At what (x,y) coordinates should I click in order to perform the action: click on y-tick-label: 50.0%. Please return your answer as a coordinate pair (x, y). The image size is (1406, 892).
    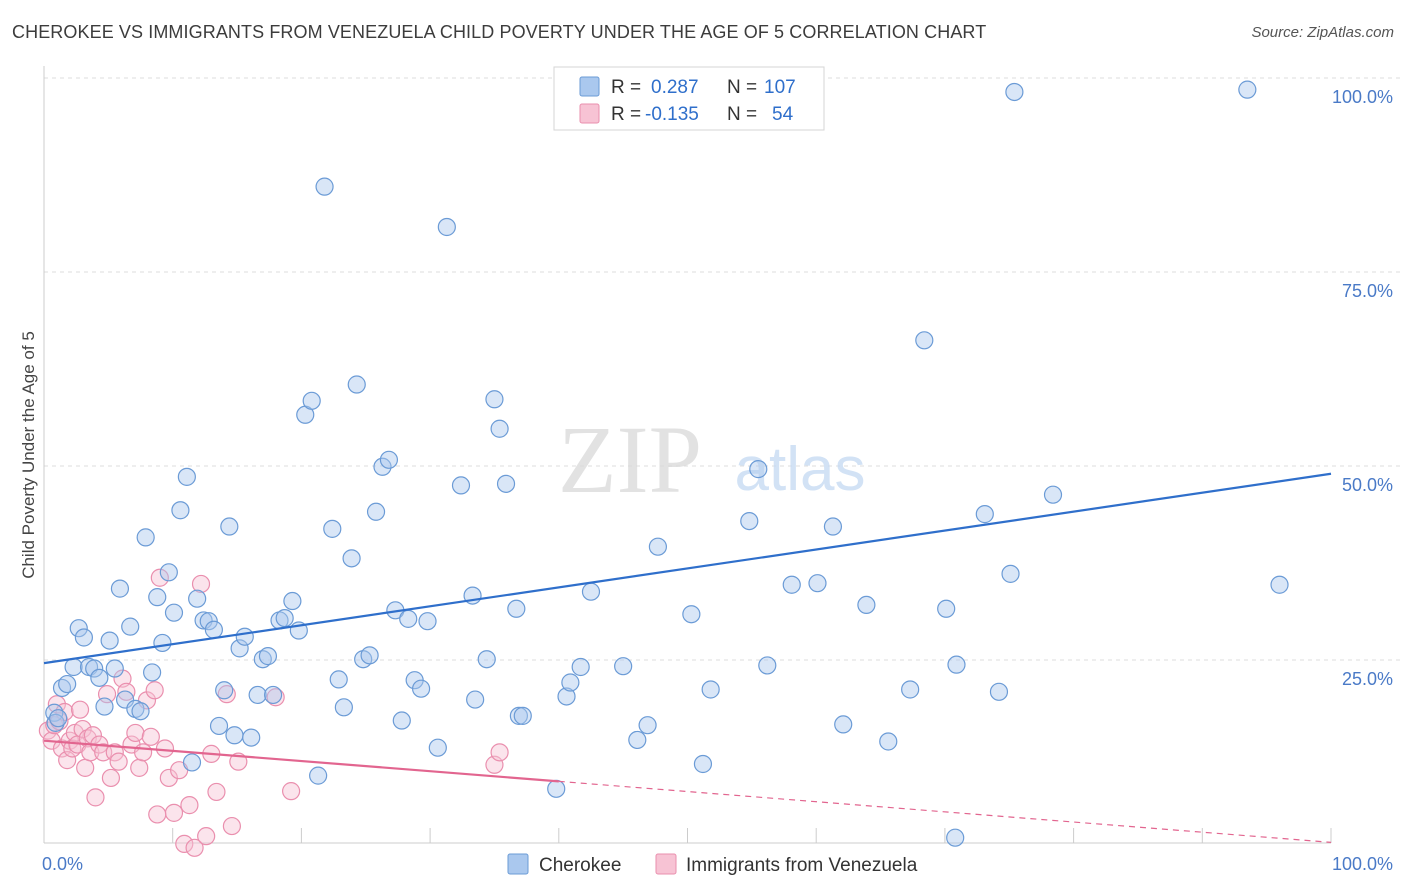
    Looking at the image, I should click on (1367, 485).